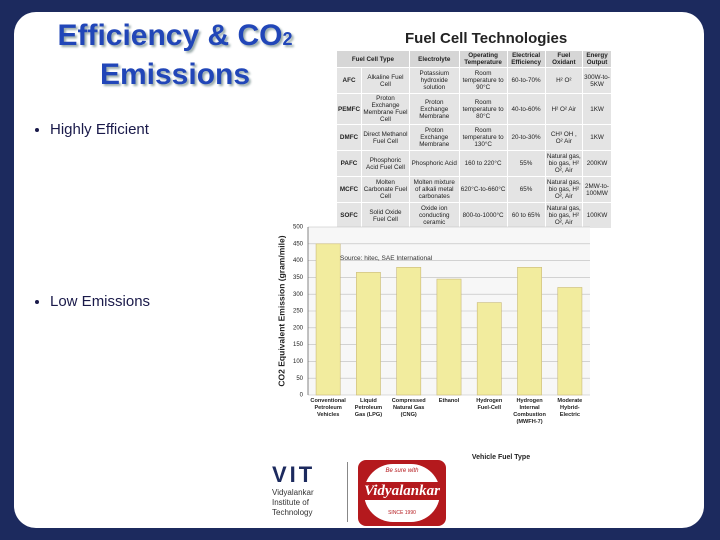 This screenshot has width=720, height=540. Describe the element at coordinates (385, 109) in the screenshot. I see `table-cell: Proton Exchange Membrane Fuel Cell` at that location.